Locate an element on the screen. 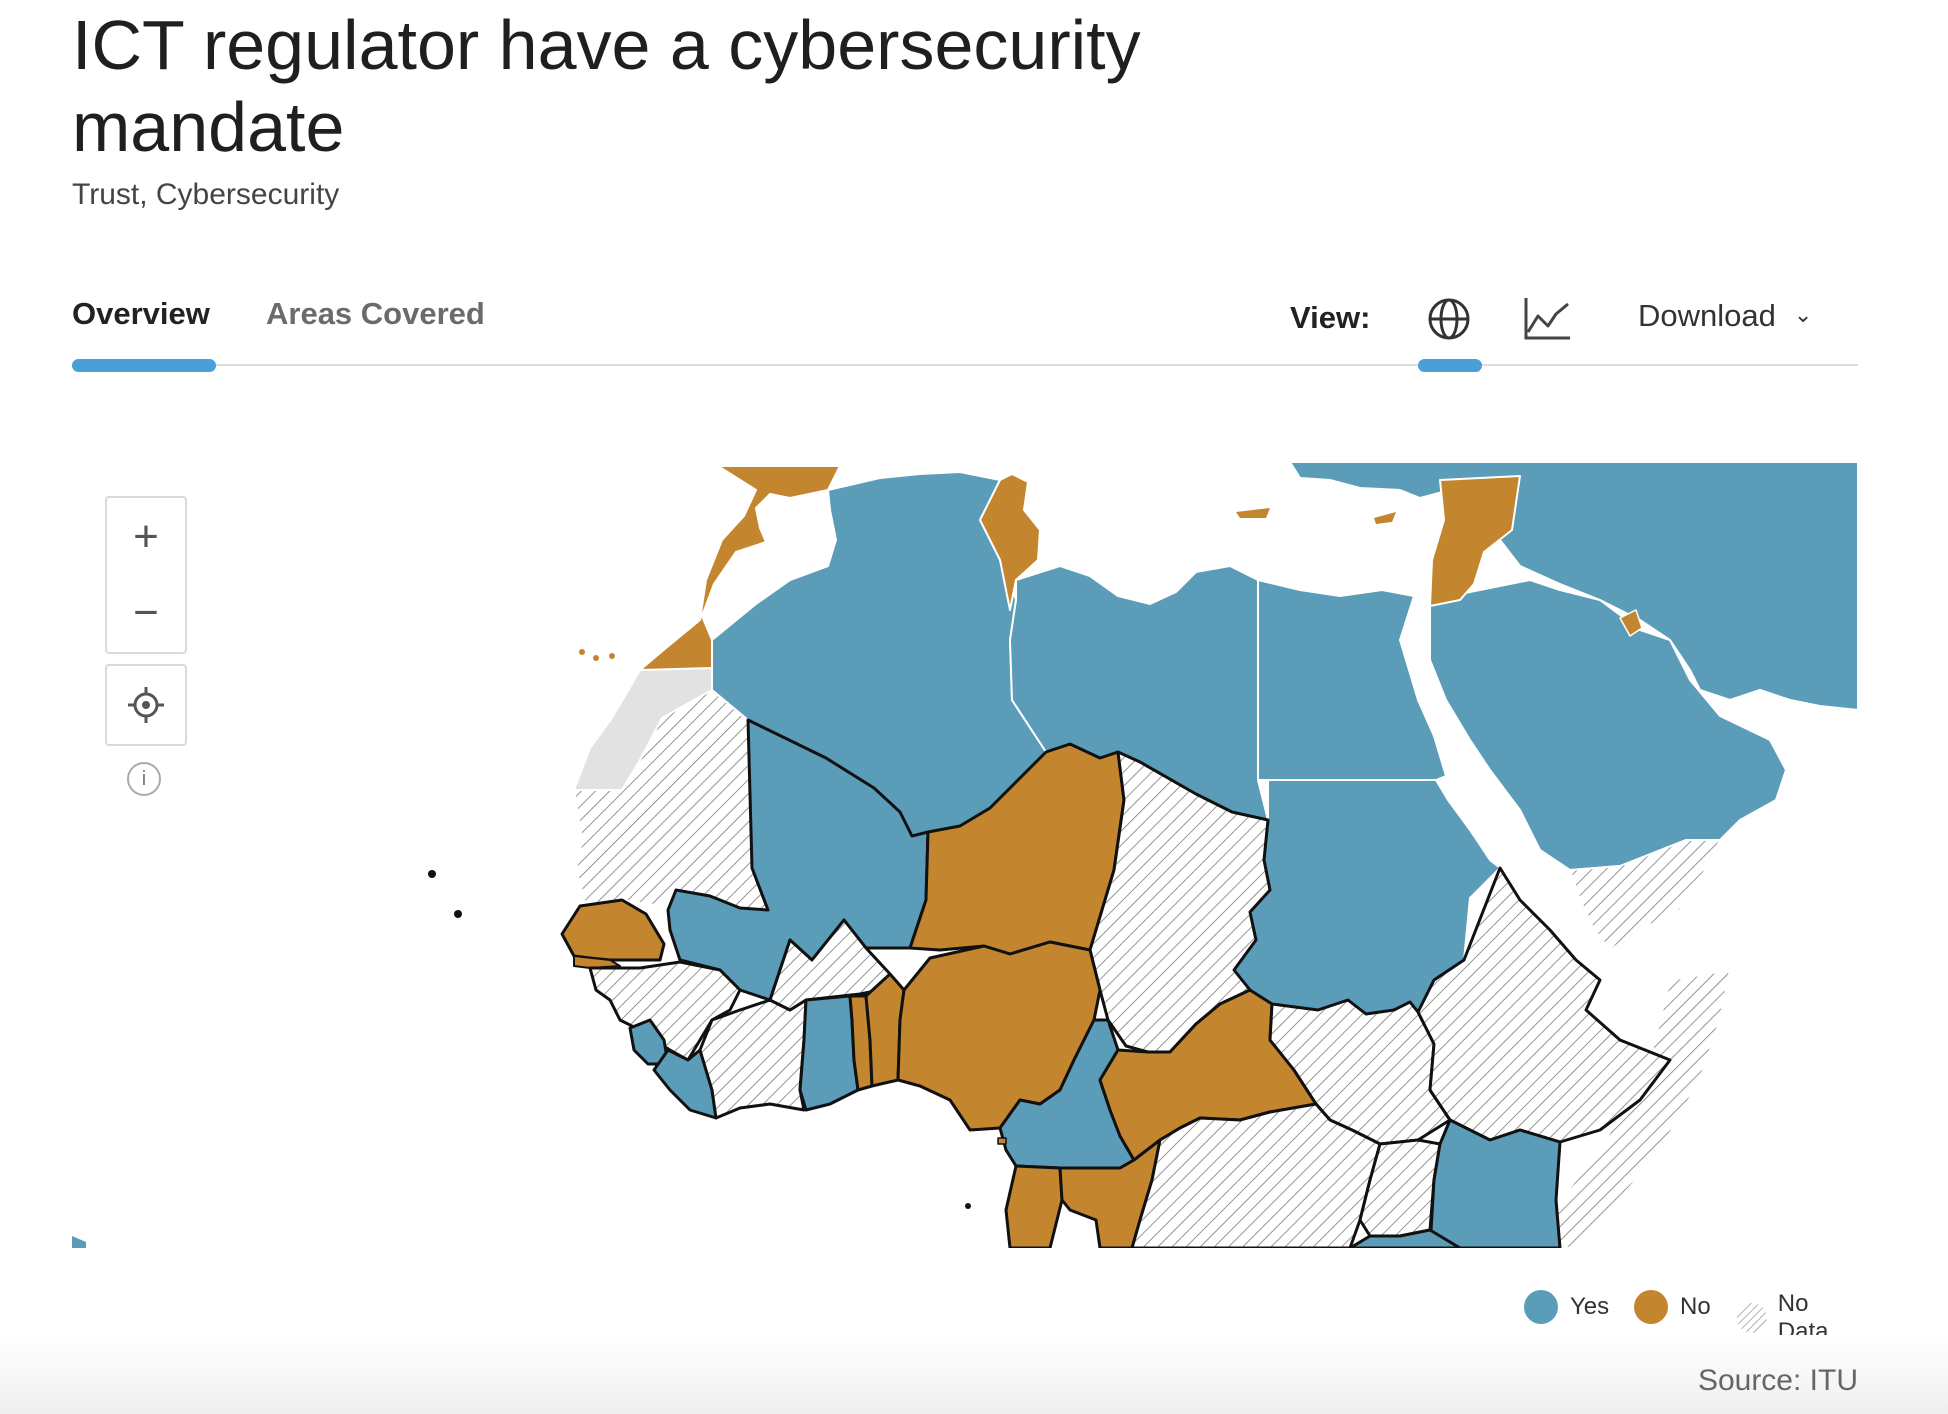 This screenshot has height=1414, width=1948. region-cyprus is located at coordinates (1385, 518).